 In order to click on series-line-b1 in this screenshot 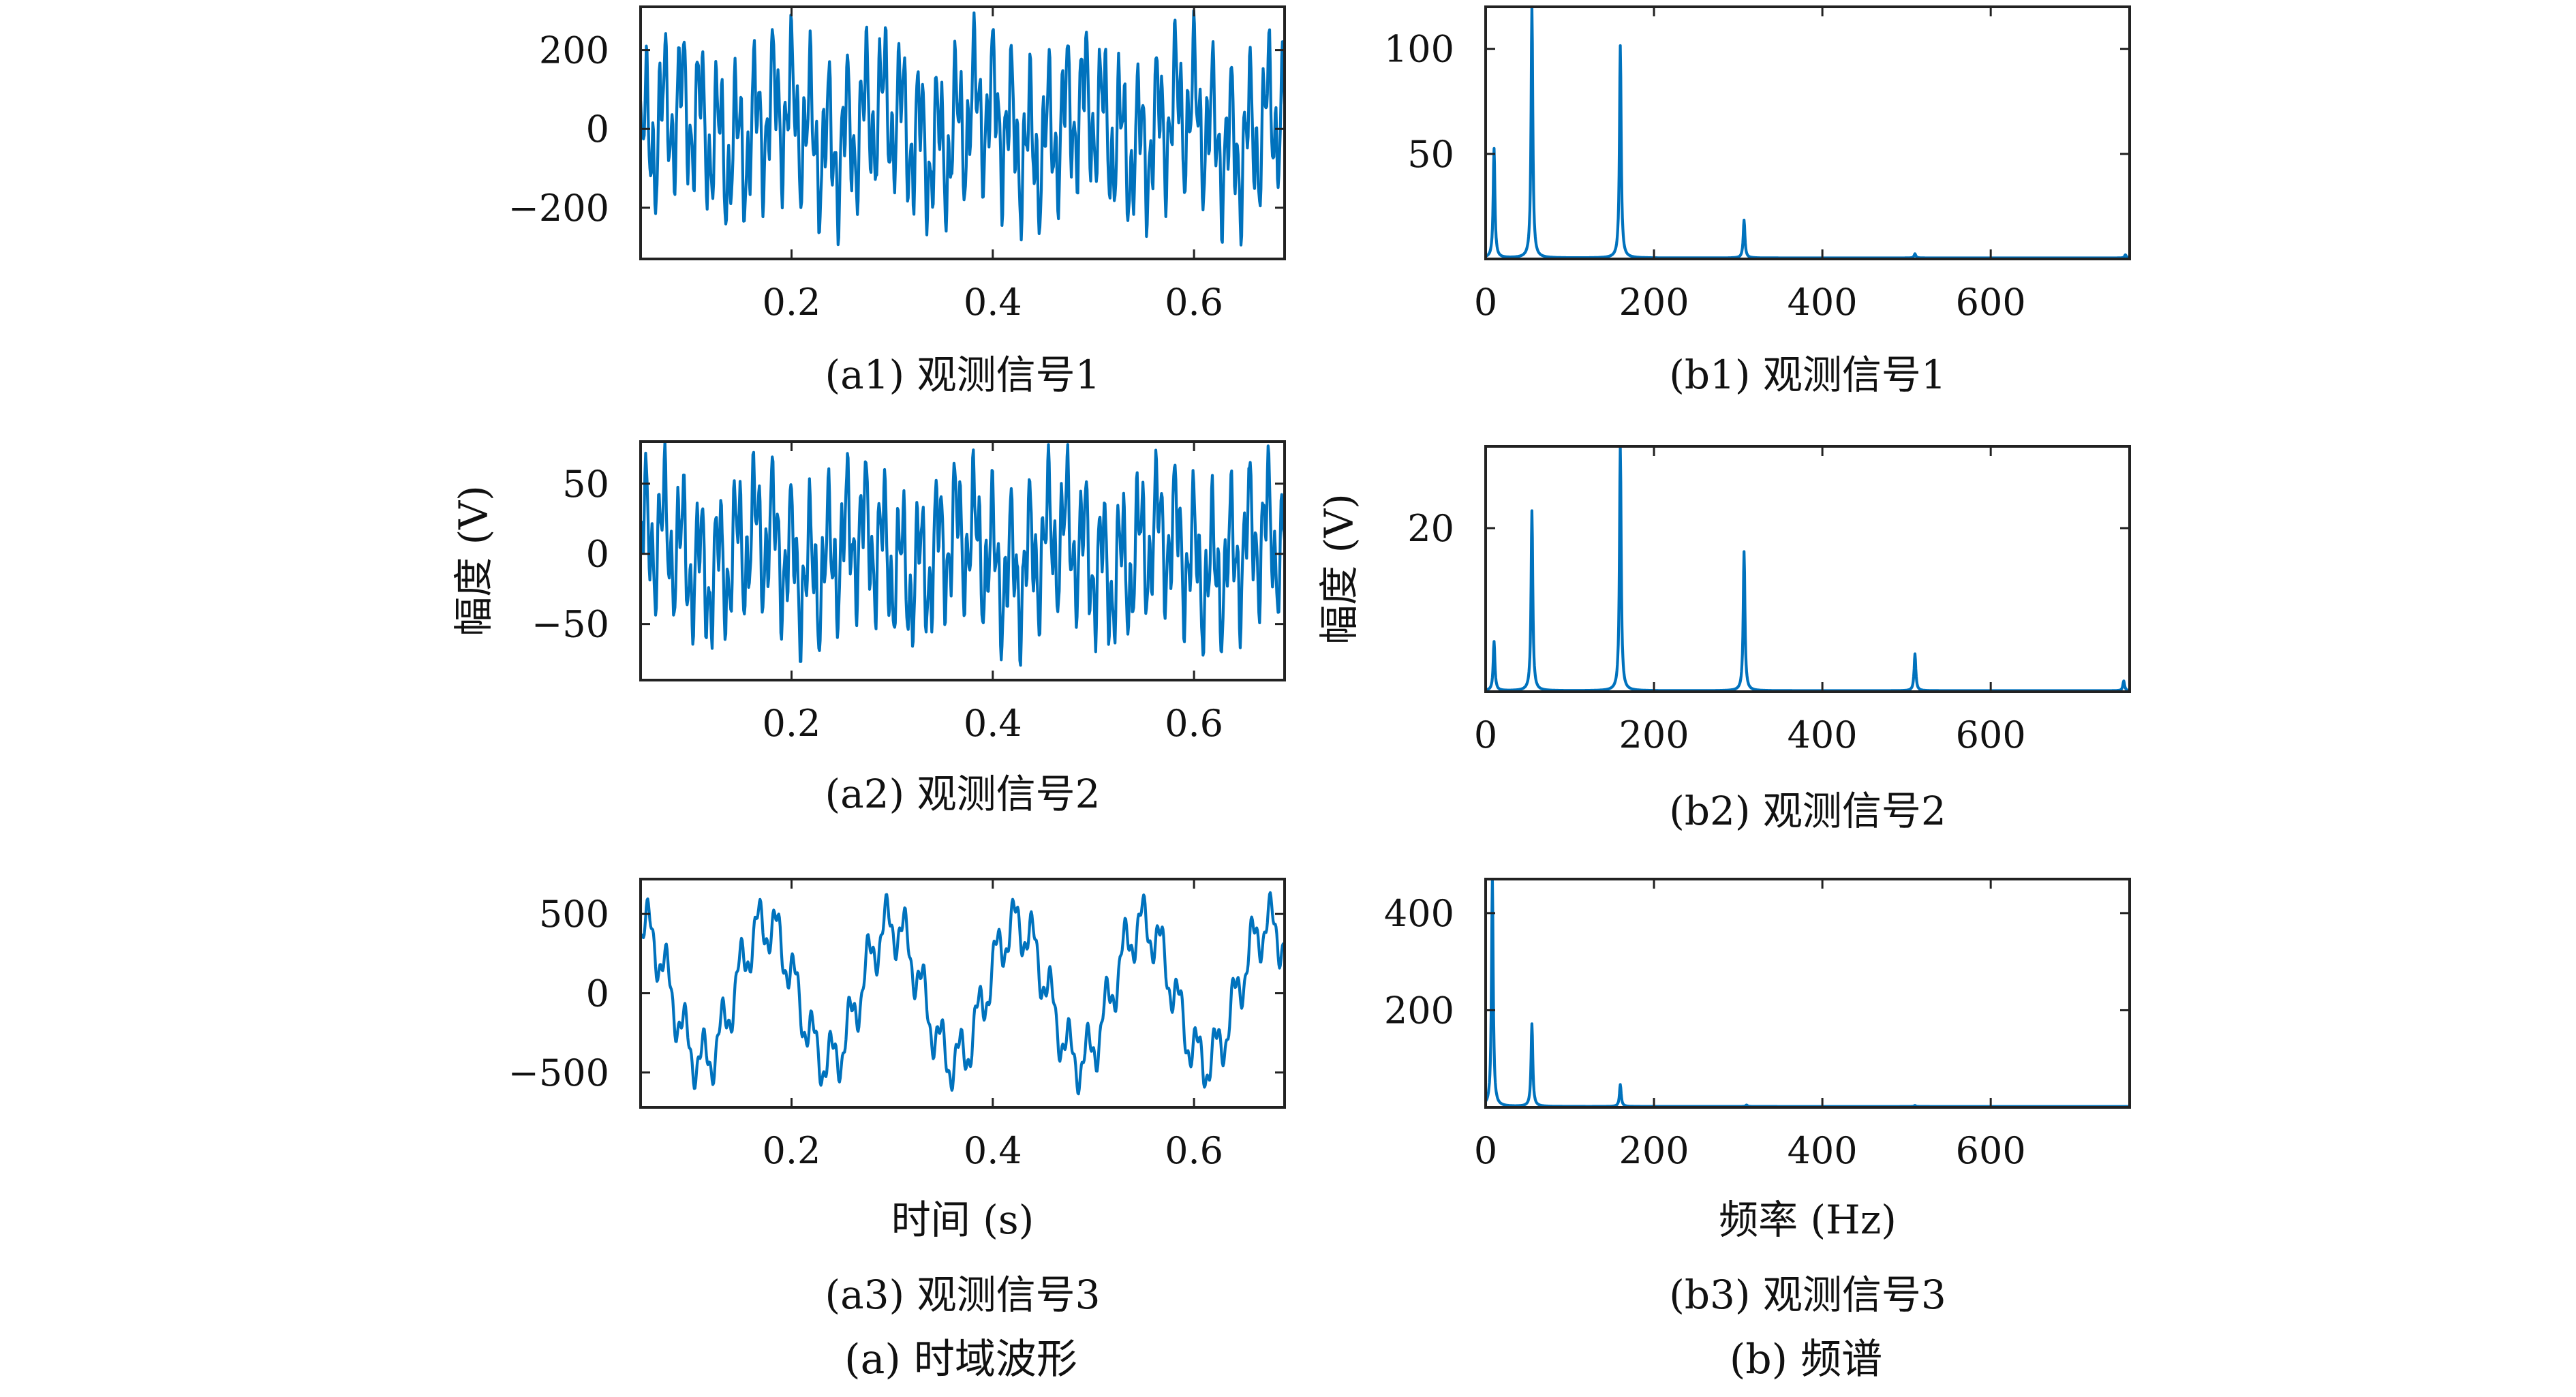, I will do `click(1808, 133)`.